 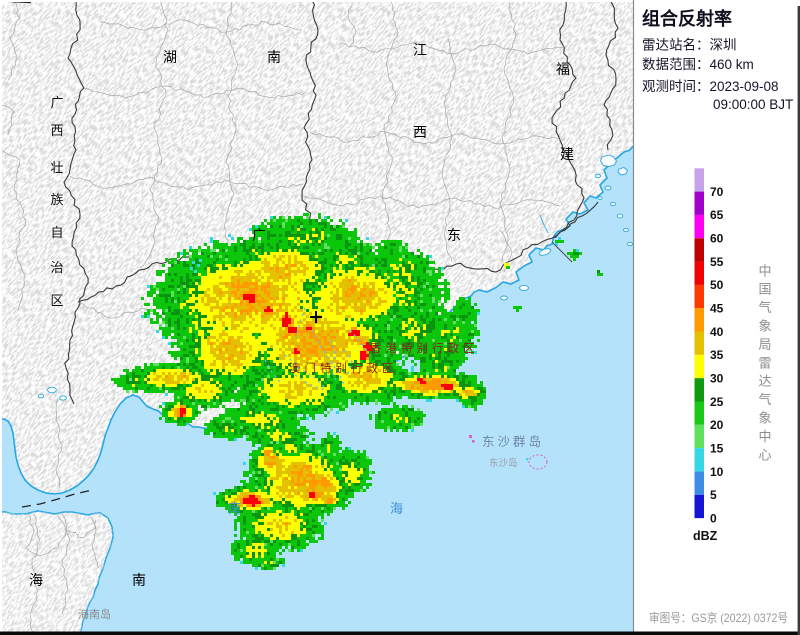 What do you see at coordinates (764, 454) in the screenshot?
I see `svg-text: 心` at bounding box center [764, 454].